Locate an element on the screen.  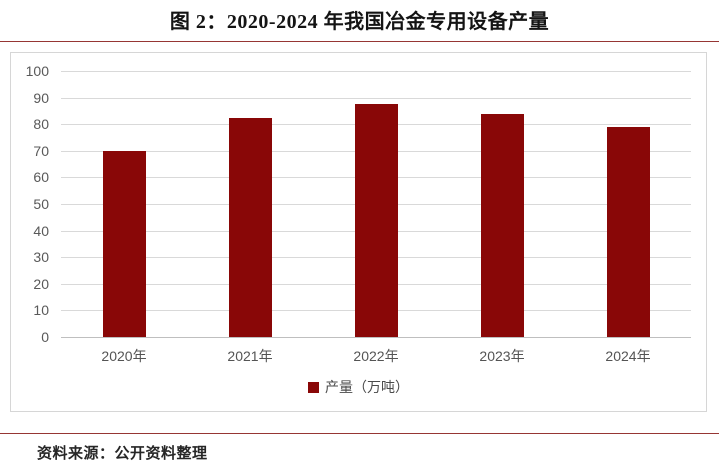
bar-2020年 is located at coordinates (124, 243).